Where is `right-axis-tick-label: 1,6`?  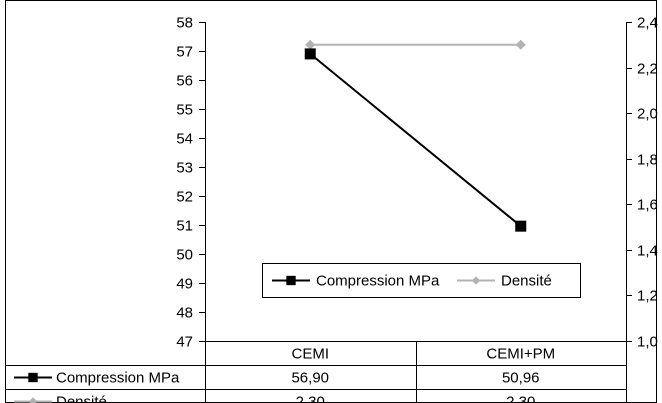
right-axis-tick-label: 1,6 is located at coordinates (647, 205).